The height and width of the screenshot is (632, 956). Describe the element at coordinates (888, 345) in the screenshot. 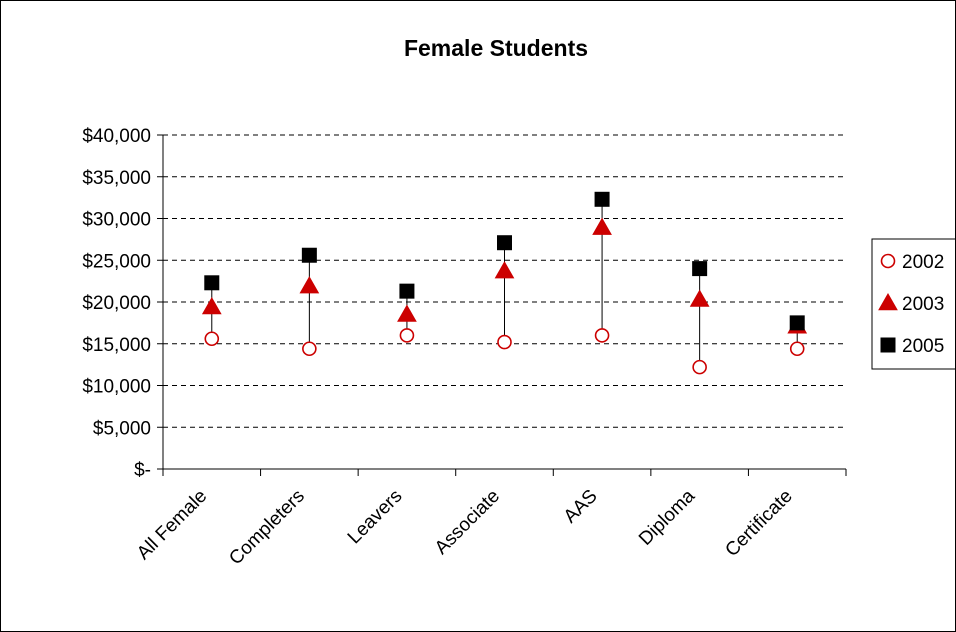

I see `legend-marker-2005` at that location.